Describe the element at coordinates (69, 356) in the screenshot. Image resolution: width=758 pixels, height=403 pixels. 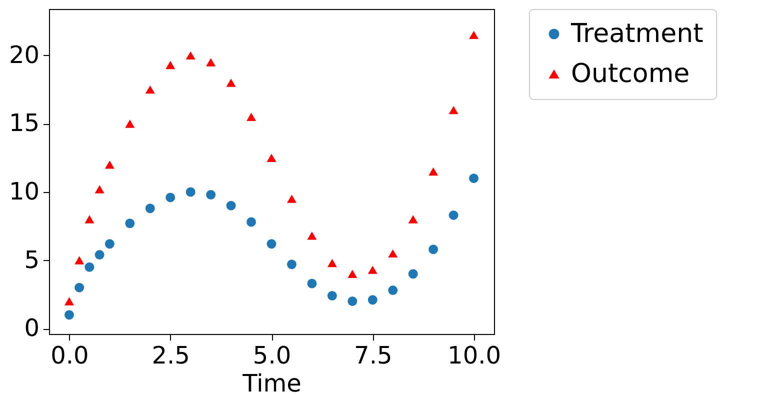
I see `x-tick-label: 0.0` at that location.